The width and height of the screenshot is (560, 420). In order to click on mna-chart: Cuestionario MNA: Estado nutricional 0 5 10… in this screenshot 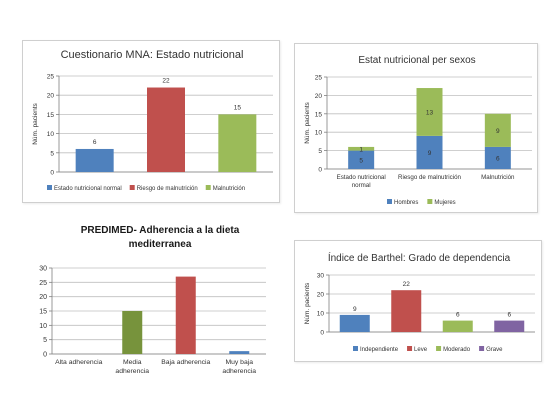, I will do `click(152, 120)`.